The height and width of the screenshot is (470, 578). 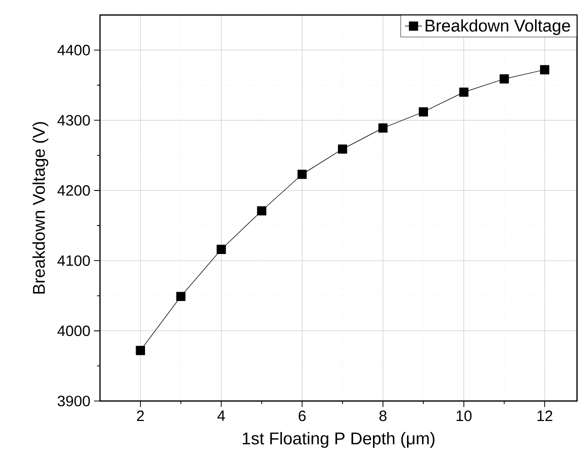 I want to click on y-axis-title: Breakdown Voltage (V), so click(x=40, y=208).